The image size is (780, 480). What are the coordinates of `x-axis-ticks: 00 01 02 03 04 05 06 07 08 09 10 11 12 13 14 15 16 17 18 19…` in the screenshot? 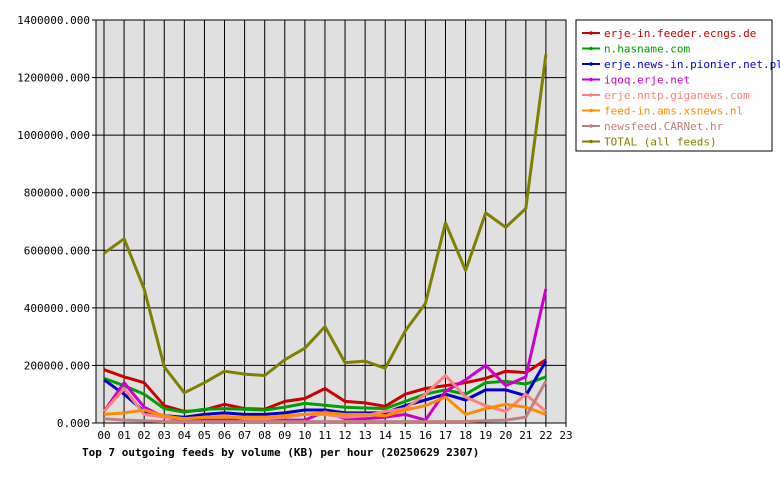 It's located at (335, 432).